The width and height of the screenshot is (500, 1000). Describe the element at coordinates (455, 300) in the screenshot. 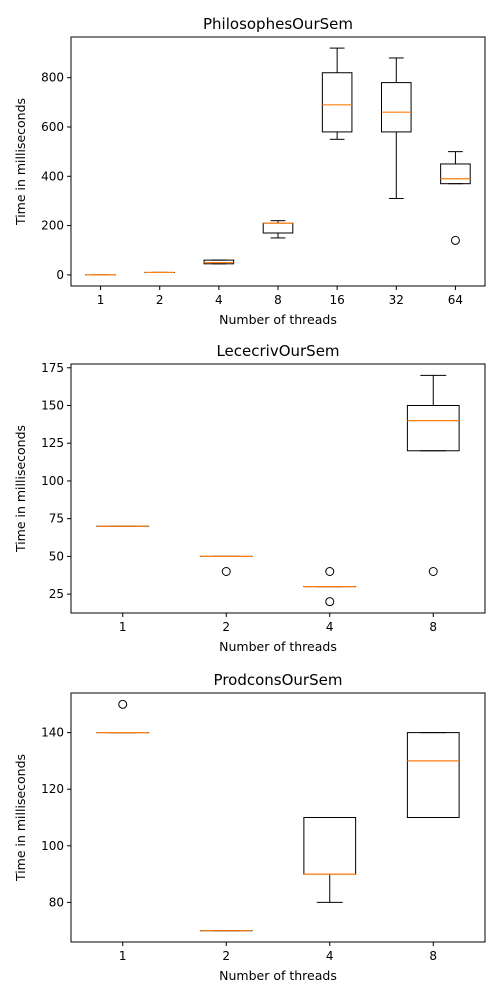

I see `x-tick-label: 64` at that location.